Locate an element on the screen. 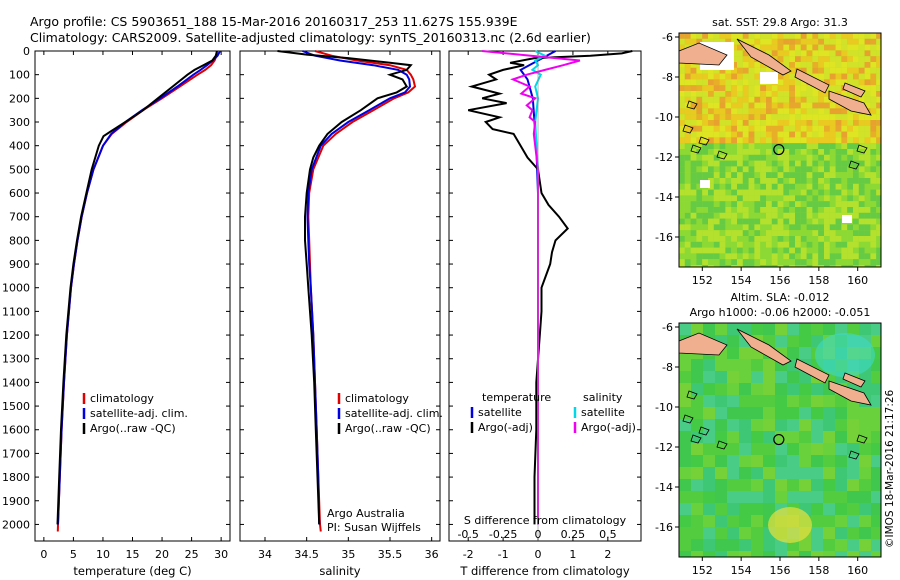 This screenshot has height=580, width=900. sla-map-ytick-label: -12 is located at coordinates (664, 447).